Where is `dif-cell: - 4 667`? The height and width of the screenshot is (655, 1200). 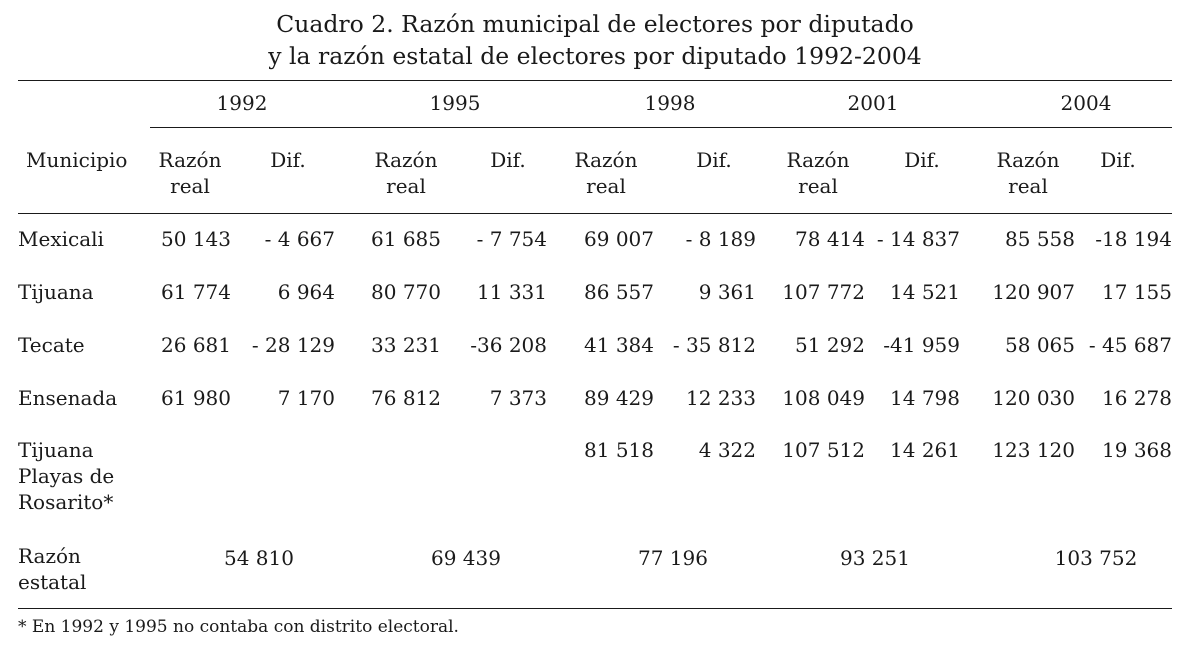 dif-cell: - 4 667 is located at coordinates (299, 239).